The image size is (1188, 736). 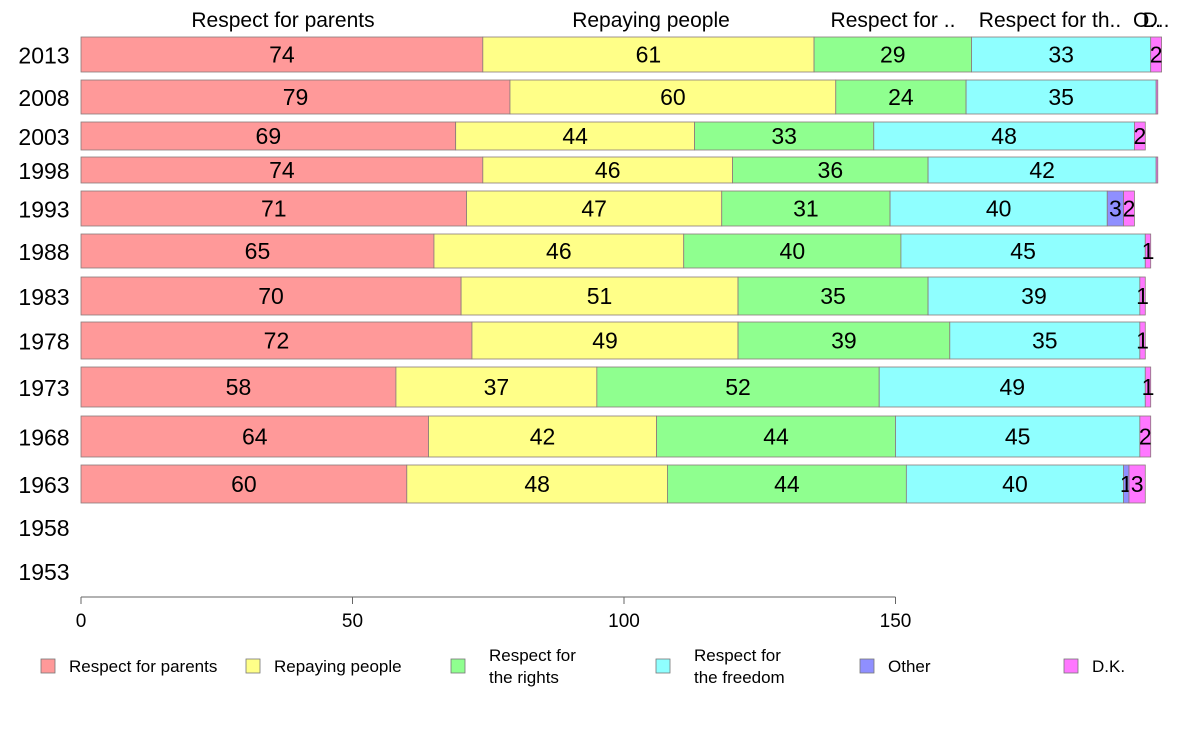 What do you see at coordinates (651, 20) in the screenshot?
I see `column-header: Repaying people` at bounding box center [651, 20].